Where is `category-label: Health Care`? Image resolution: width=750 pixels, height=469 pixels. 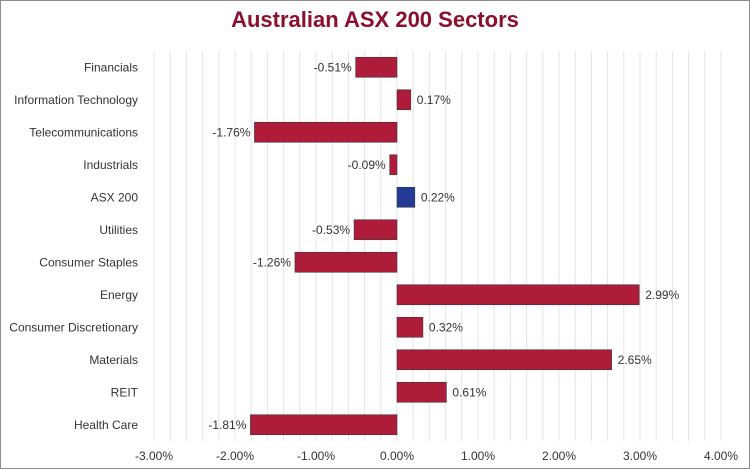 category-label: Health Care is located at coordinates (106, 425).